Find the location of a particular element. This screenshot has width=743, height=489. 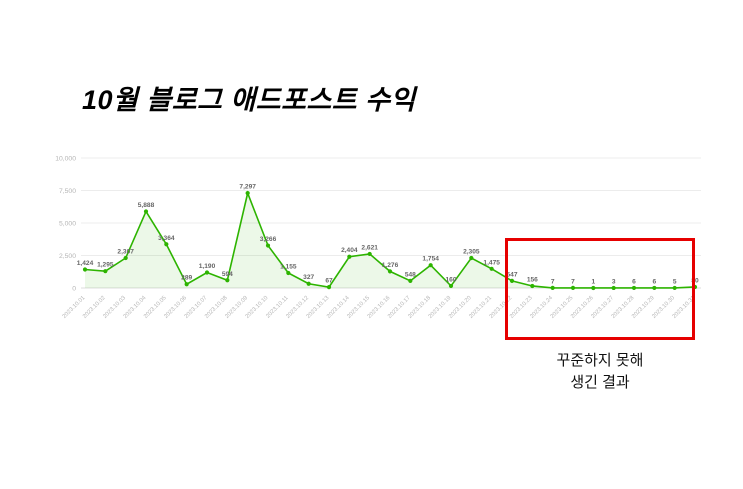

svg-text: 1,424 is located at coordinates (85, 263).